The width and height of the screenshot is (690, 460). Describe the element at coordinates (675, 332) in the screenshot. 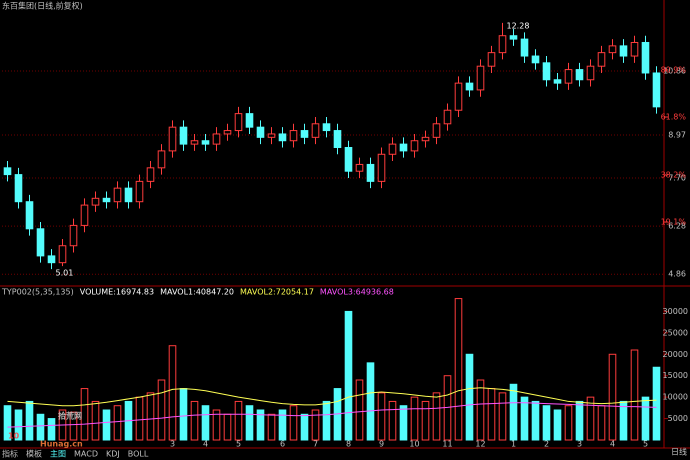

I see `volume-tick-label: 25000` at that location.